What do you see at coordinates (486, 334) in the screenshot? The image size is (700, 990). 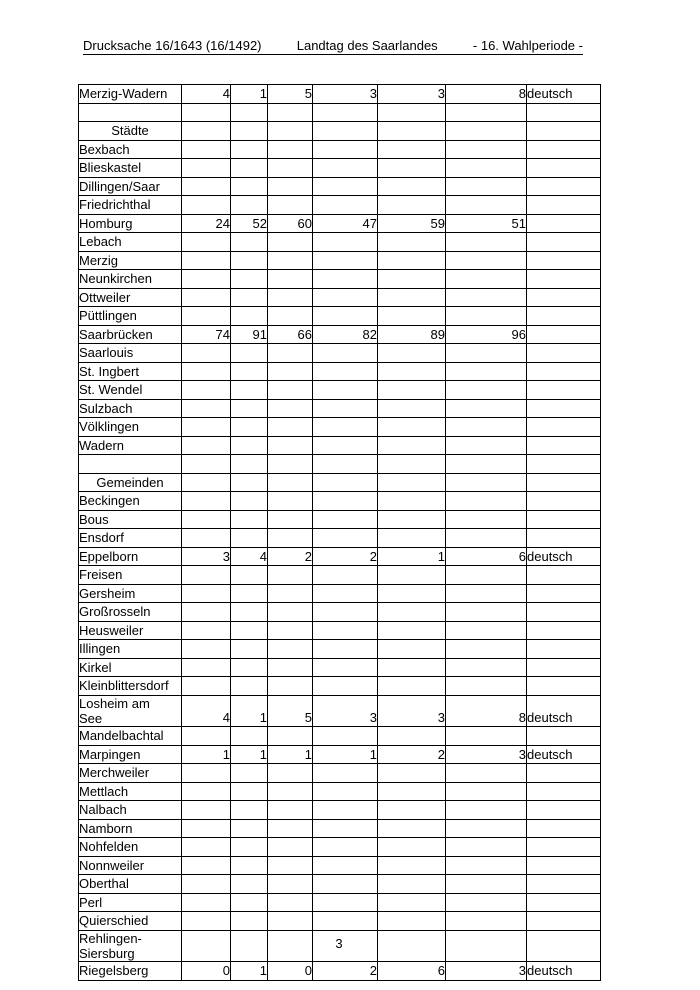 I see `value-cell-6: 96` at bounding box center [486, 334].